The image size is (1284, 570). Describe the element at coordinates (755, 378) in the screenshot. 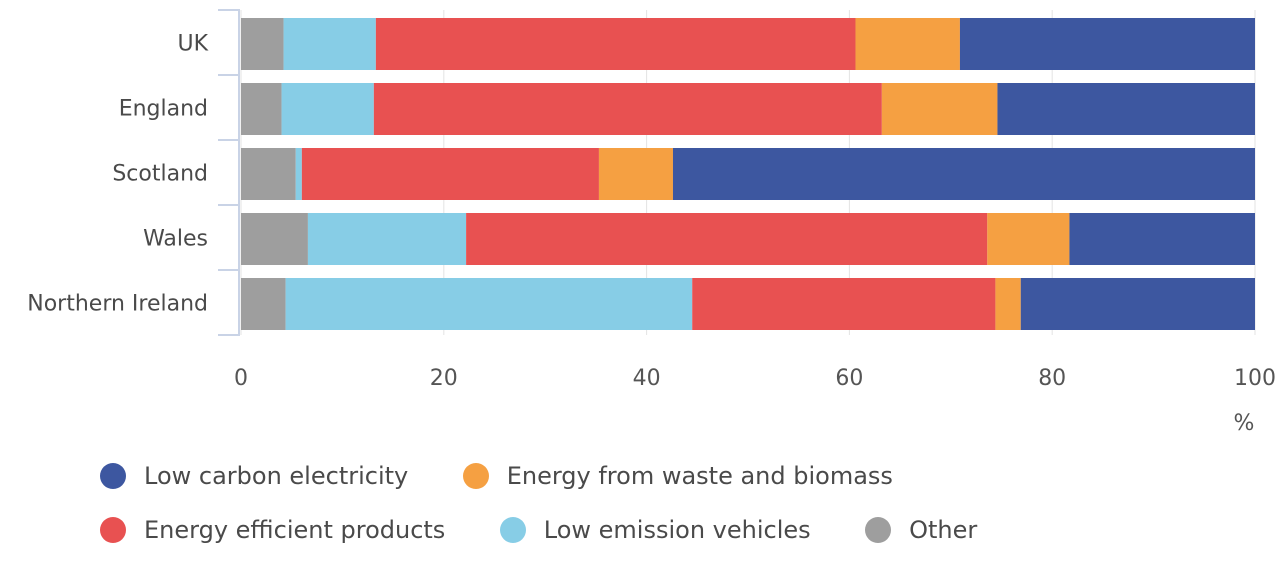

I see `x-tick-labels: 0 20 40 60 80 100` at that location.